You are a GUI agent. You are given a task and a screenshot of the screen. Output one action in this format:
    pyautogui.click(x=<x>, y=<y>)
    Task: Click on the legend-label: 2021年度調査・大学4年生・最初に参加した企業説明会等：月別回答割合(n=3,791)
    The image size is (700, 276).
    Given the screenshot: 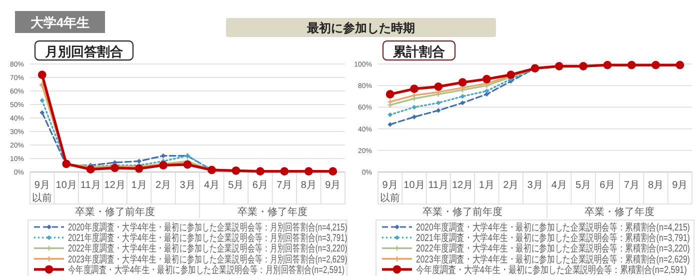 What is the action you would take?
    pyautogui.click(x=208, y=238)
    